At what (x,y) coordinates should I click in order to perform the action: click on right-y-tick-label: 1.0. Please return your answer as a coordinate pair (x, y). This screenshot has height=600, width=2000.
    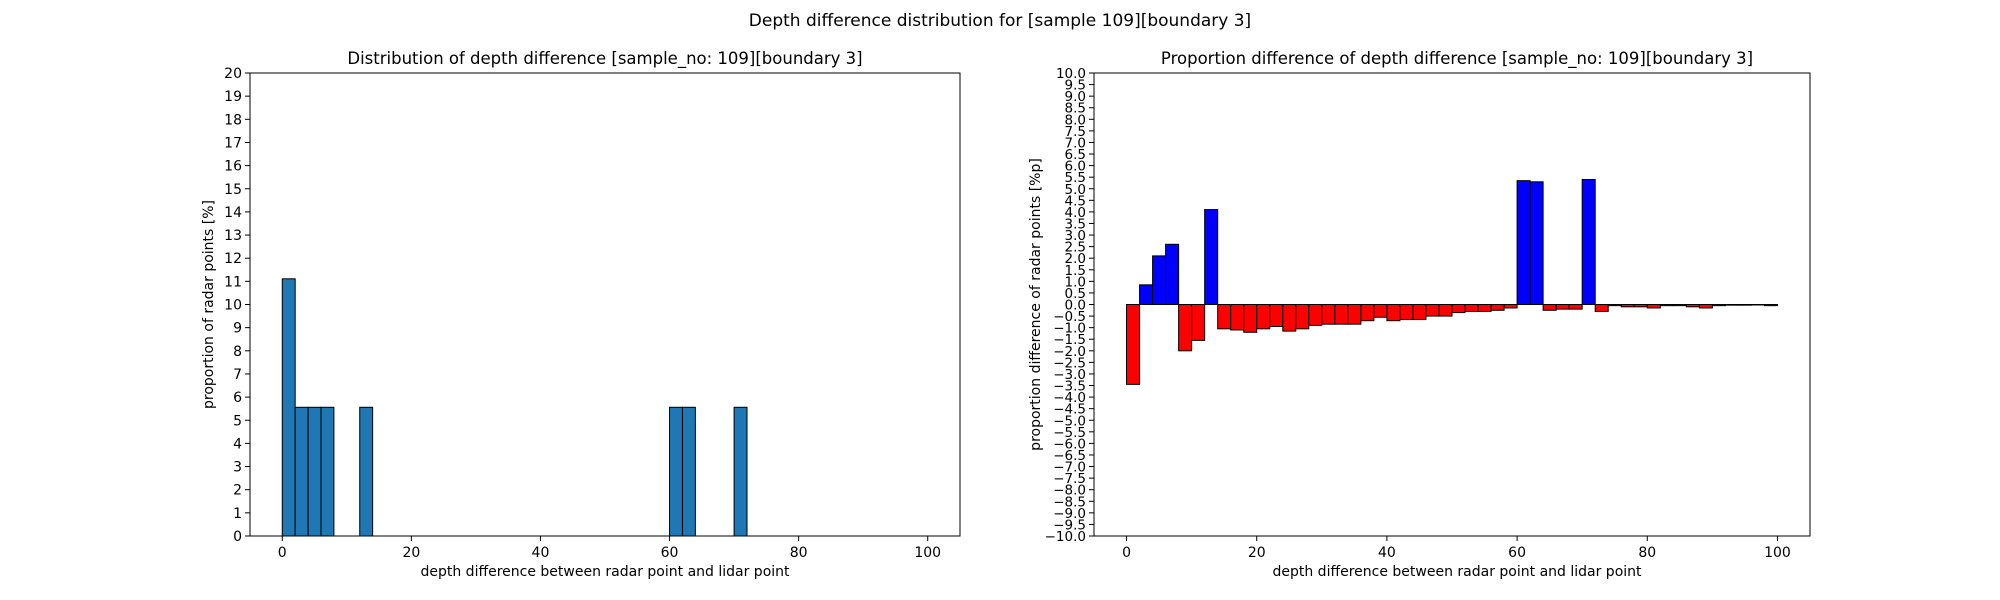
    Looking at the image, I should click on (1075, 282).